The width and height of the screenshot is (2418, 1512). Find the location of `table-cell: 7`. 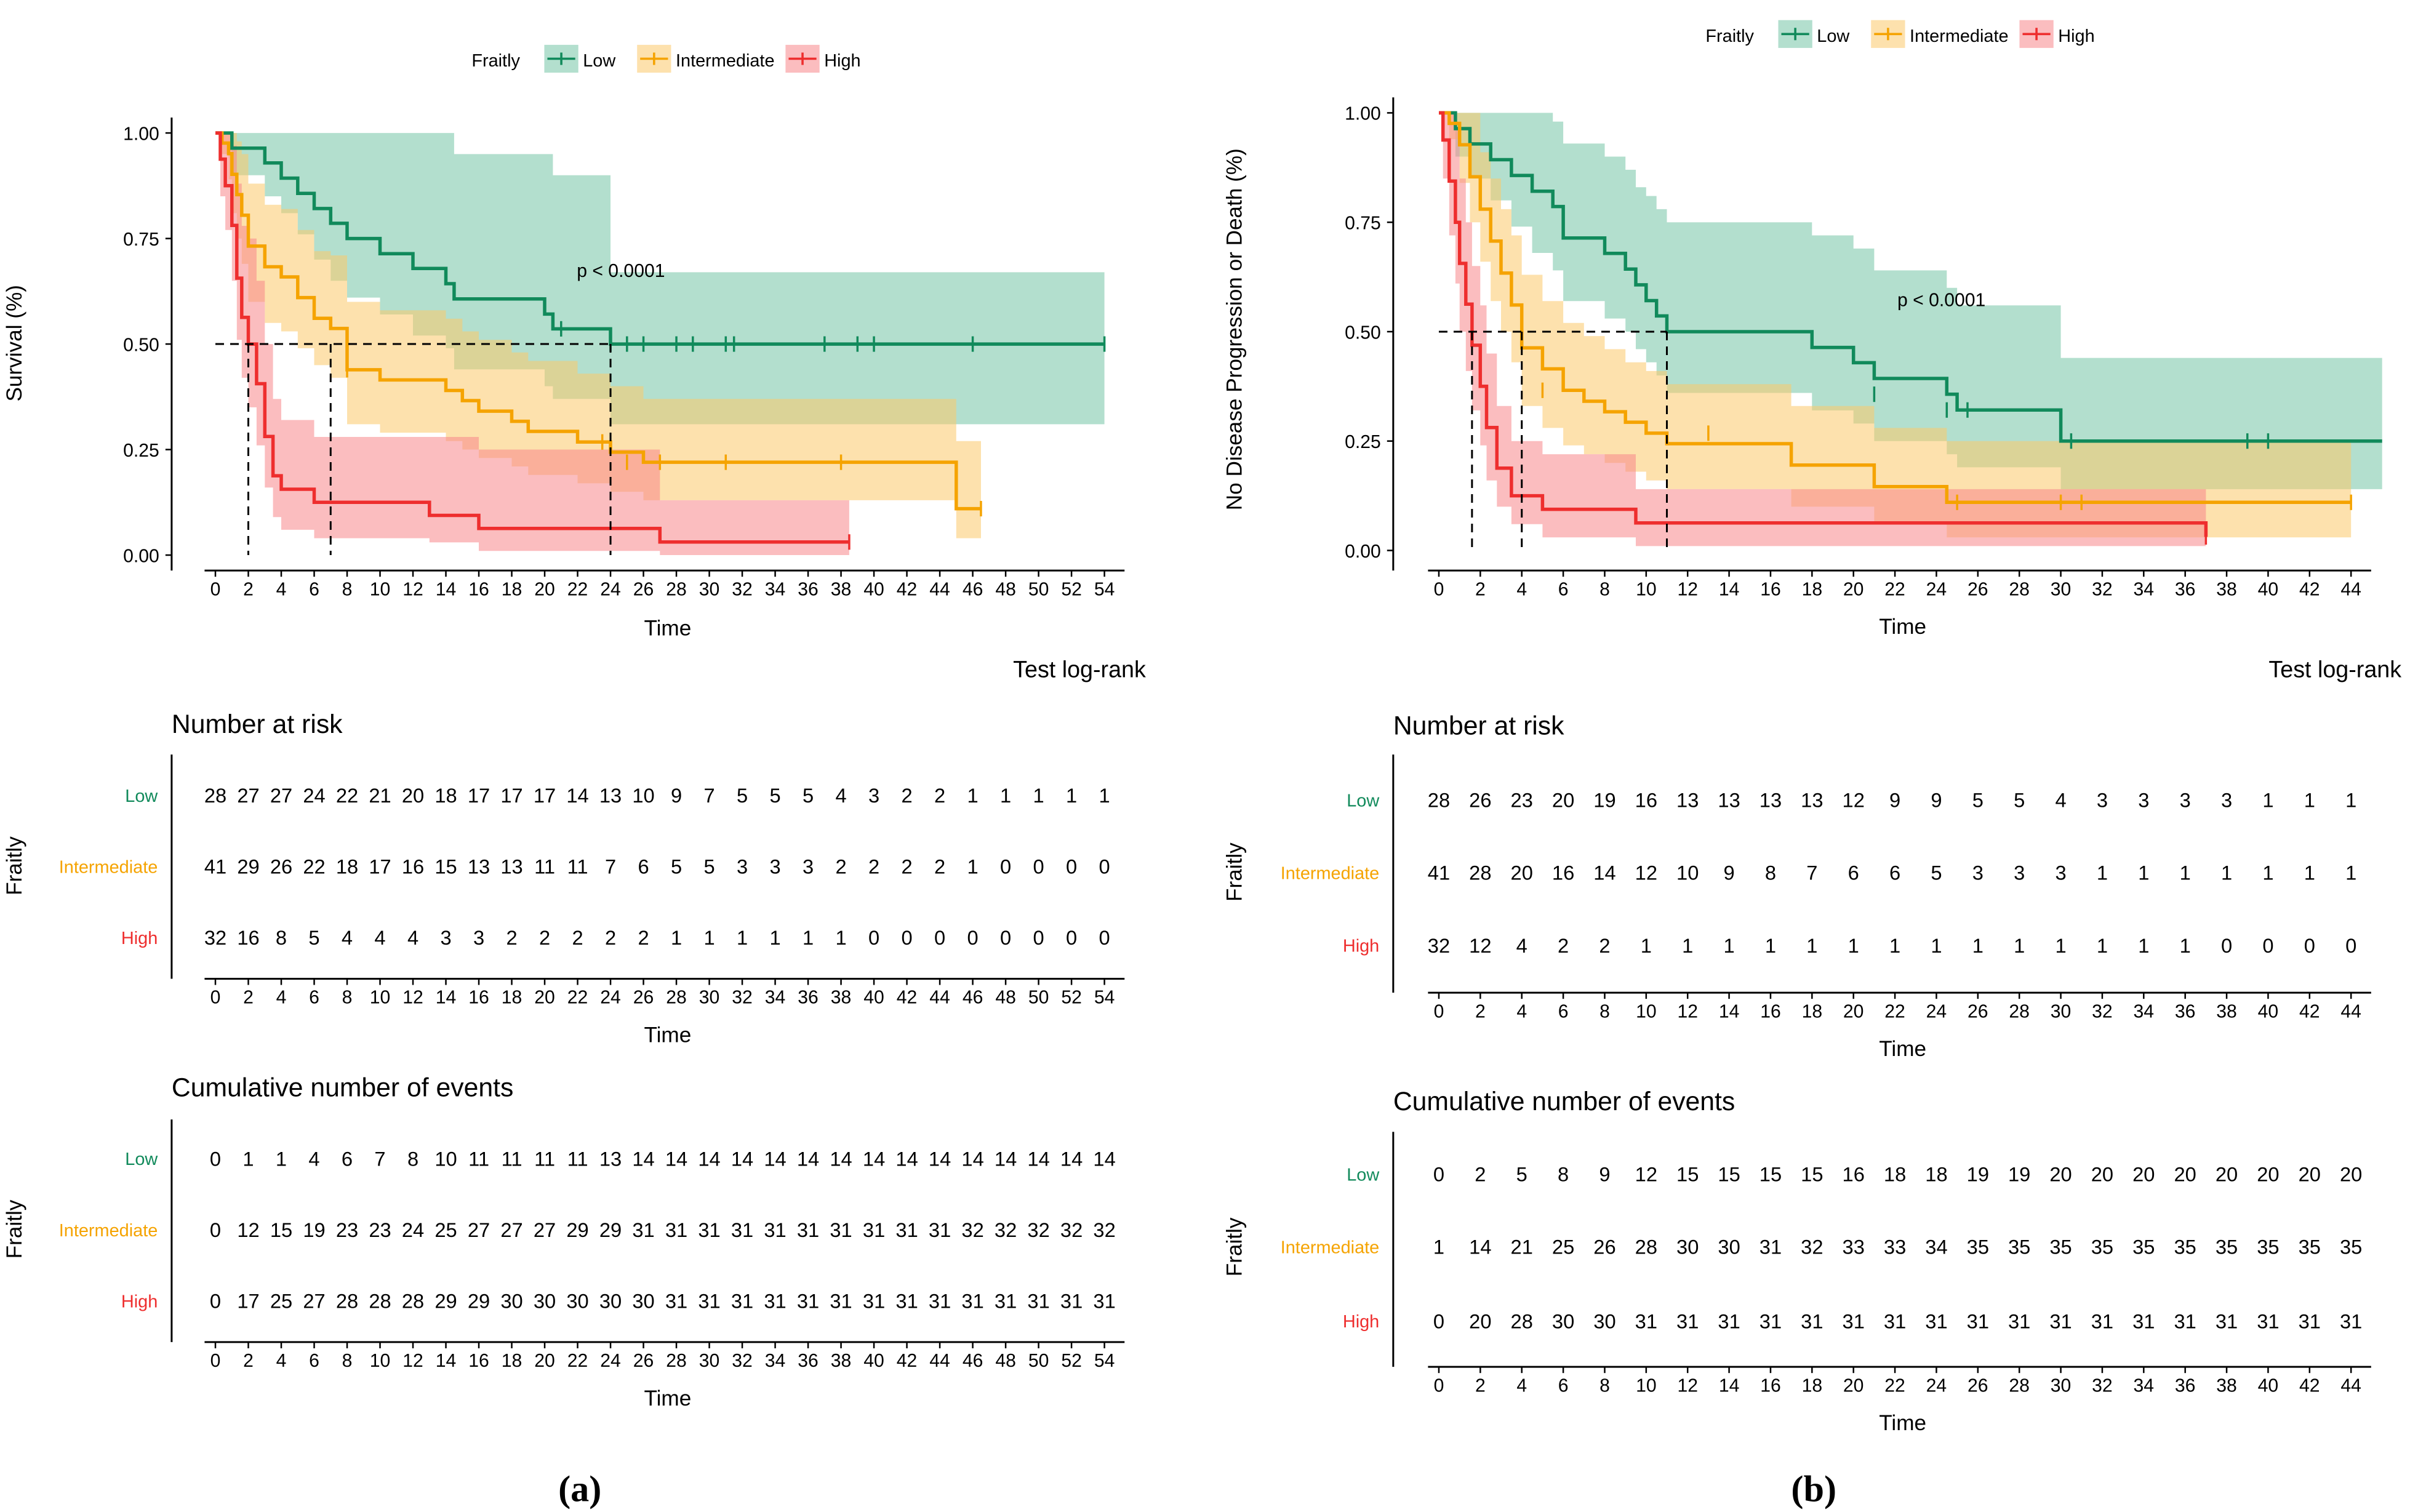

table-cell: 7 is located at coordinates (610, 866).